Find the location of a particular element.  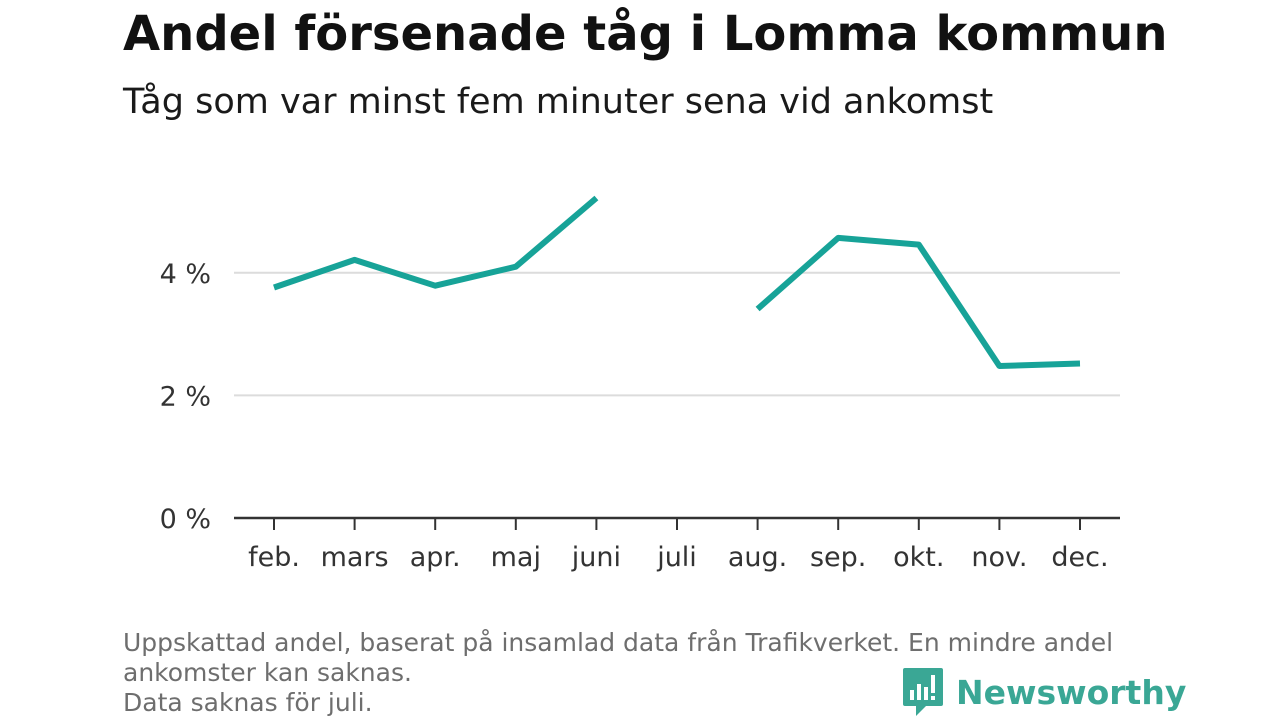

x-tick-label: maj is located at coordinates (516, 557).